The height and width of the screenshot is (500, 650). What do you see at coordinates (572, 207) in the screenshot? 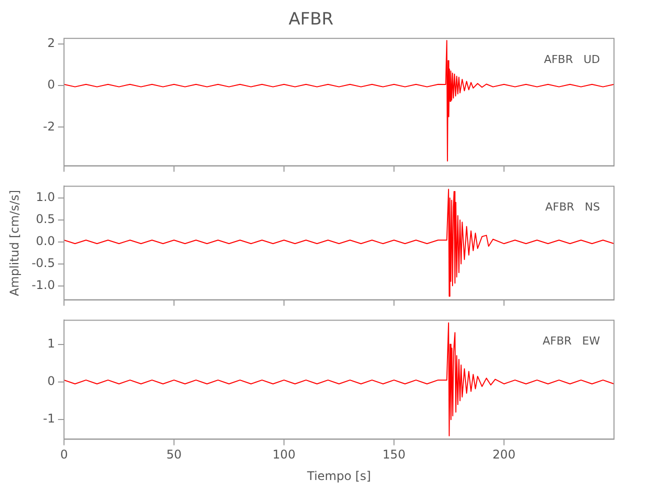
I see `annotation: AFBR NS` at bounding box center [572, 207].